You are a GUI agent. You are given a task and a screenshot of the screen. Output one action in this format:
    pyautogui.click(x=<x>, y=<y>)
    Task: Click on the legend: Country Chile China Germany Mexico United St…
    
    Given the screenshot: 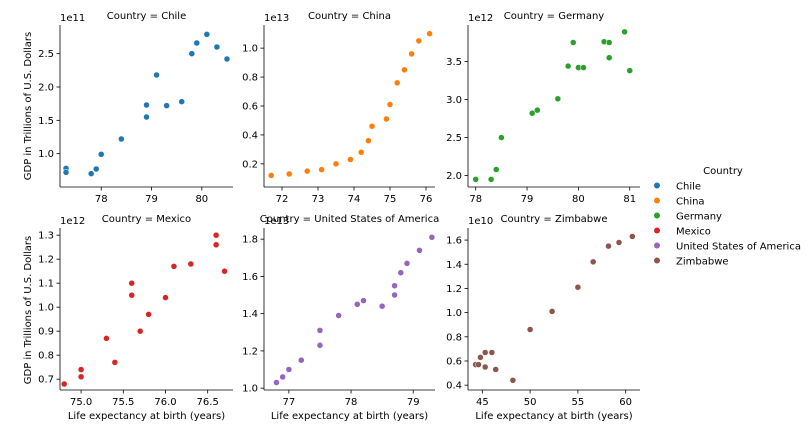 What is the action you would take?
    pyautogui.click(x=727, y=217)
    